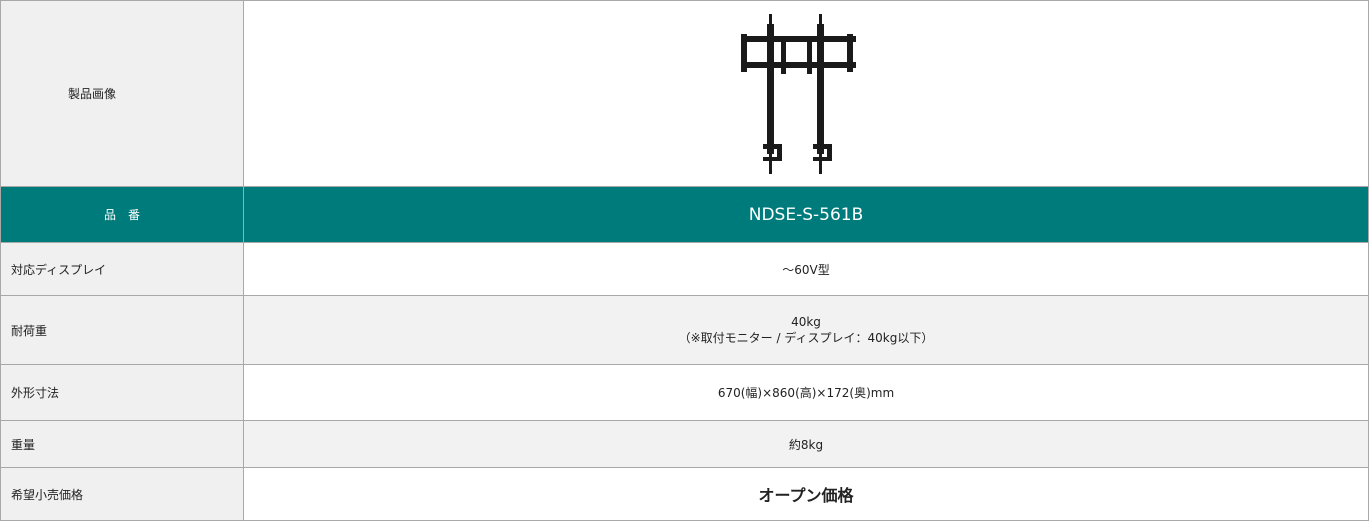 This screenshot has width=1369, height=521. What do you see at coordinates (122, 444) in the screenshot?
I see `label: 重量` at bounding box center [122, 444].